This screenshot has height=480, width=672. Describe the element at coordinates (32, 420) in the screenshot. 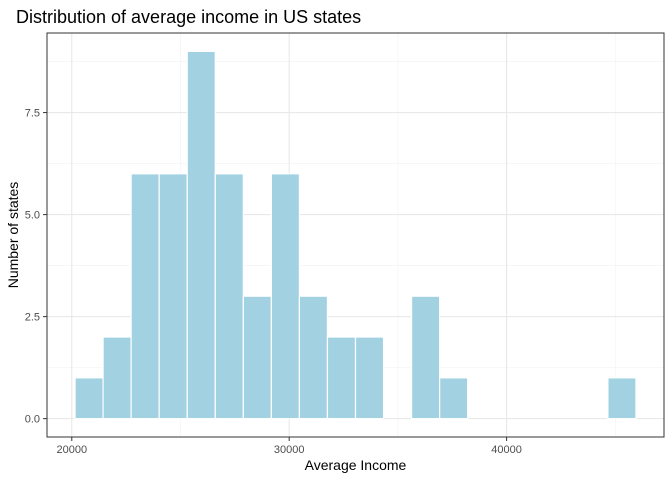

I see `y-tick-label: 0.0` at that location.